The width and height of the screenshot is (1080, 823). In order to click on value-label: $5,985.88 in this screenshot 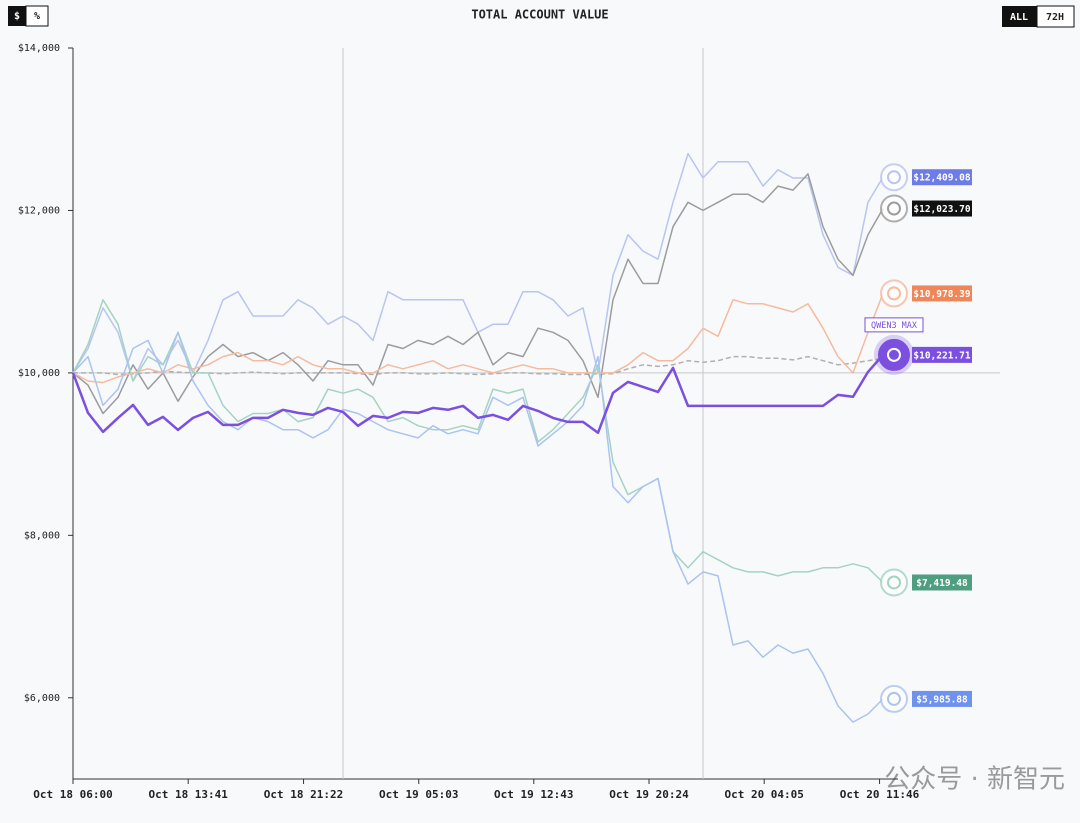, I will do `click(942, 699)`.